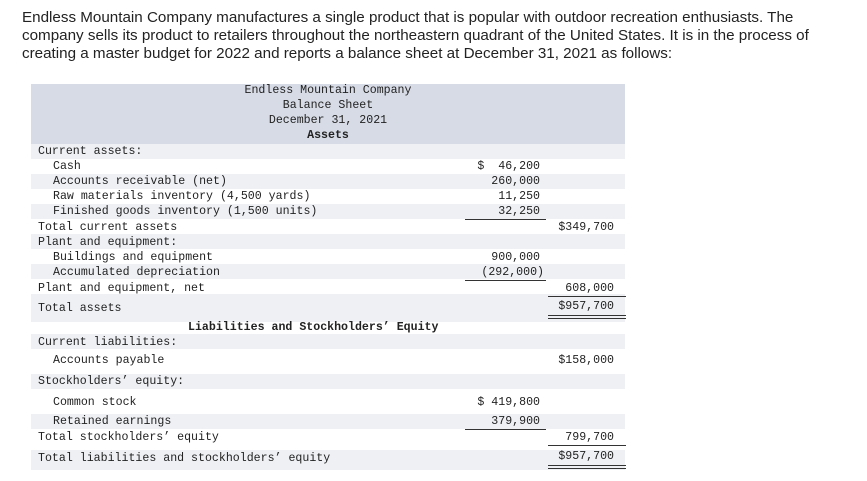 The height and width of the screenshot is (481, 867). I want to click on depreciation-value: (292,000), so click(512, 272).